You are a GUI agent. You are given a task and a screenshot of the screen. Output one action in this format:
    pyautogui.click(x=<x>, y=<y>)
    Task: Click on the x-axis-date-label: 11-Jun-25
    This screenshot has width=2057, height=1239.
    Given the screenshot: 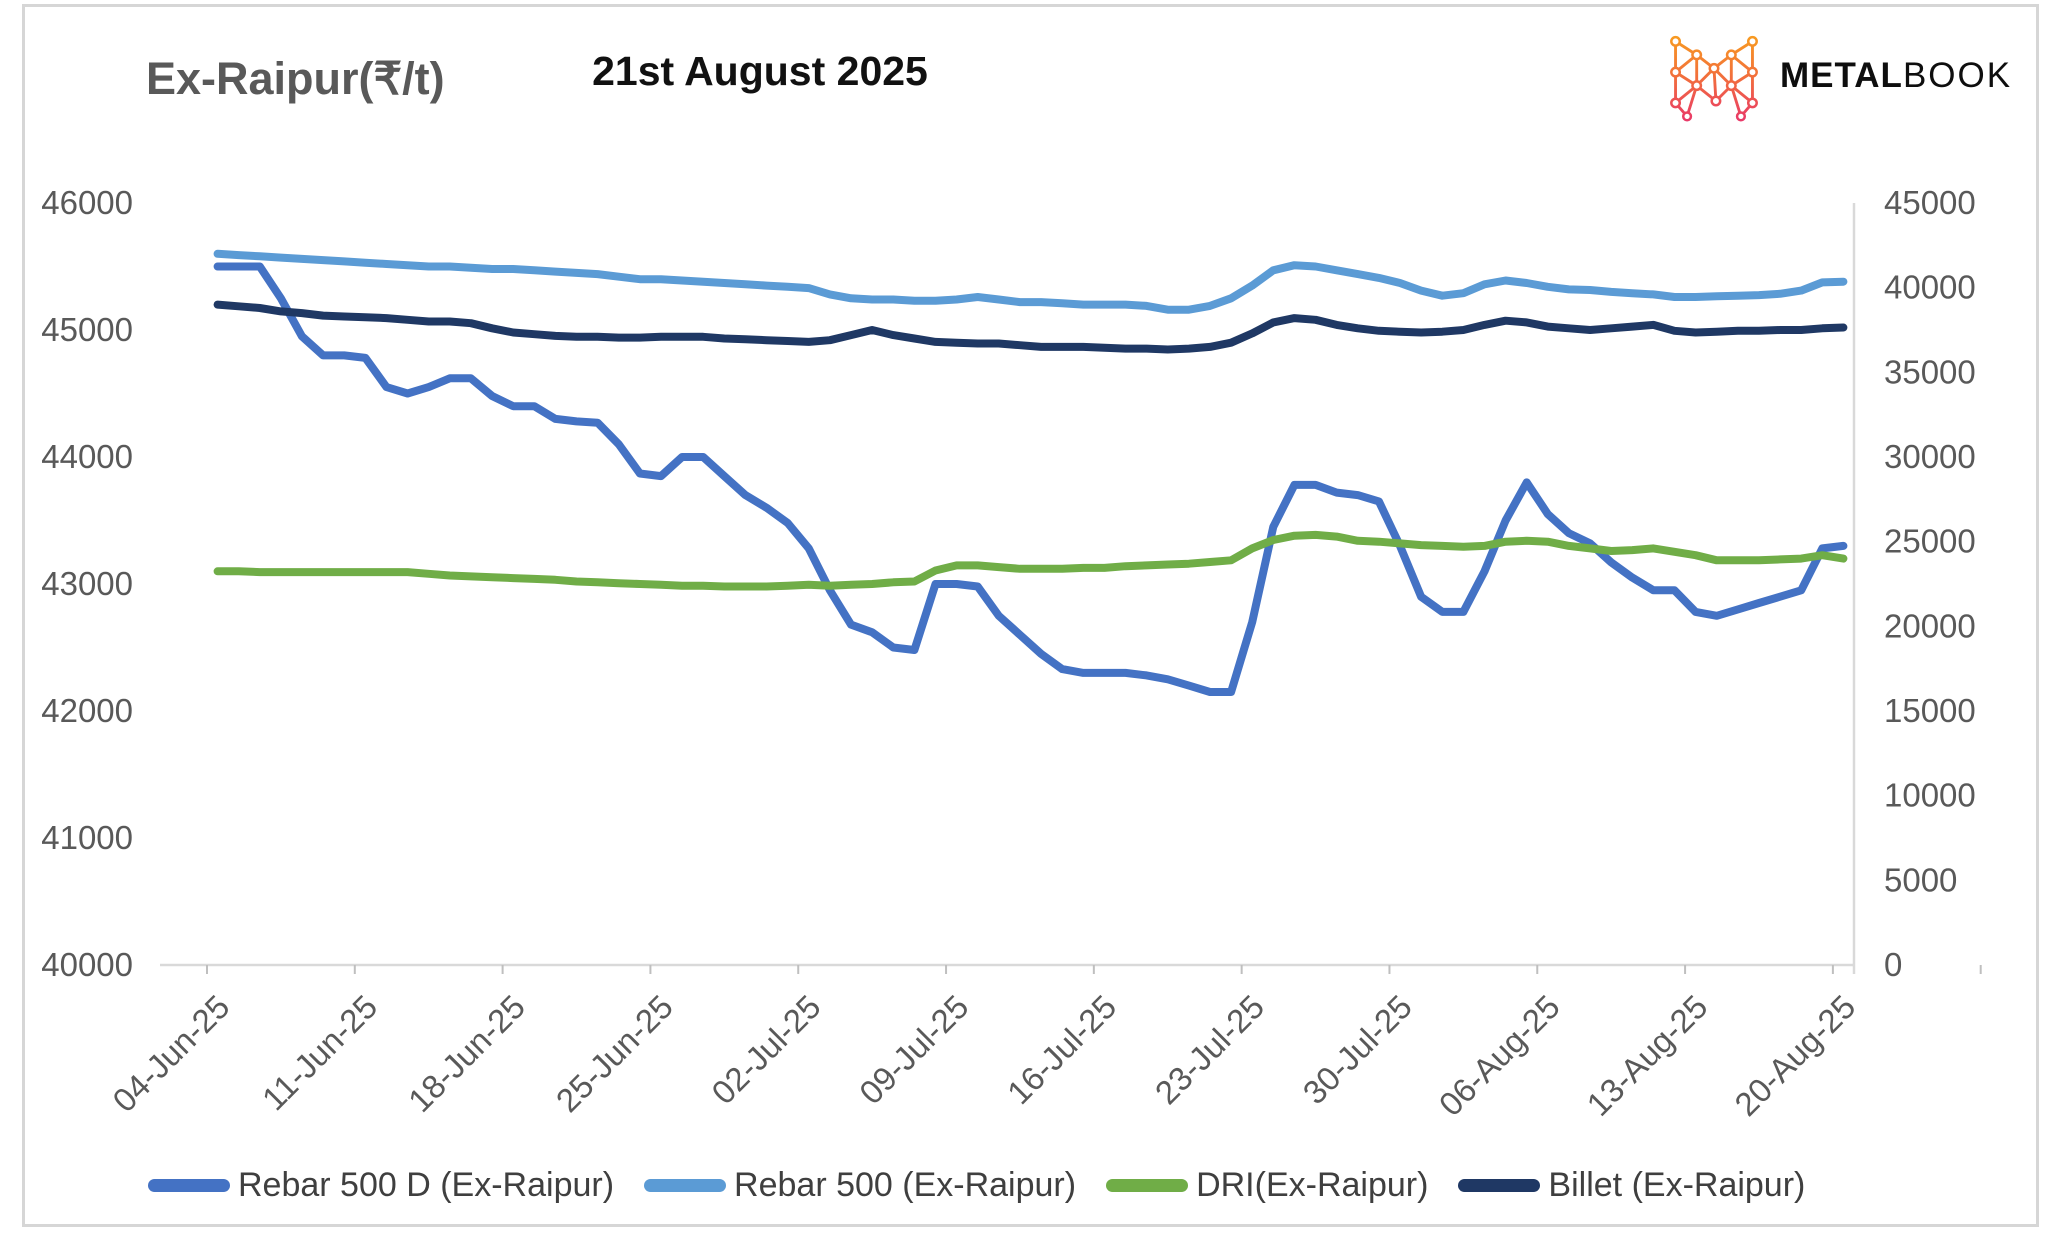 What is the action you would take?
    pyautogui.click(x=320, y=1053)
    